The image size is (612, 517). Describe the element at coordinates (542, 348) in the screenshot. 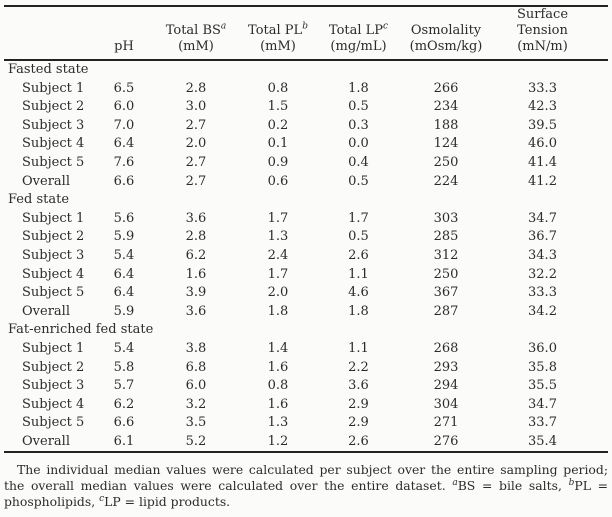

I see `cell-value: 36.0` at that location.